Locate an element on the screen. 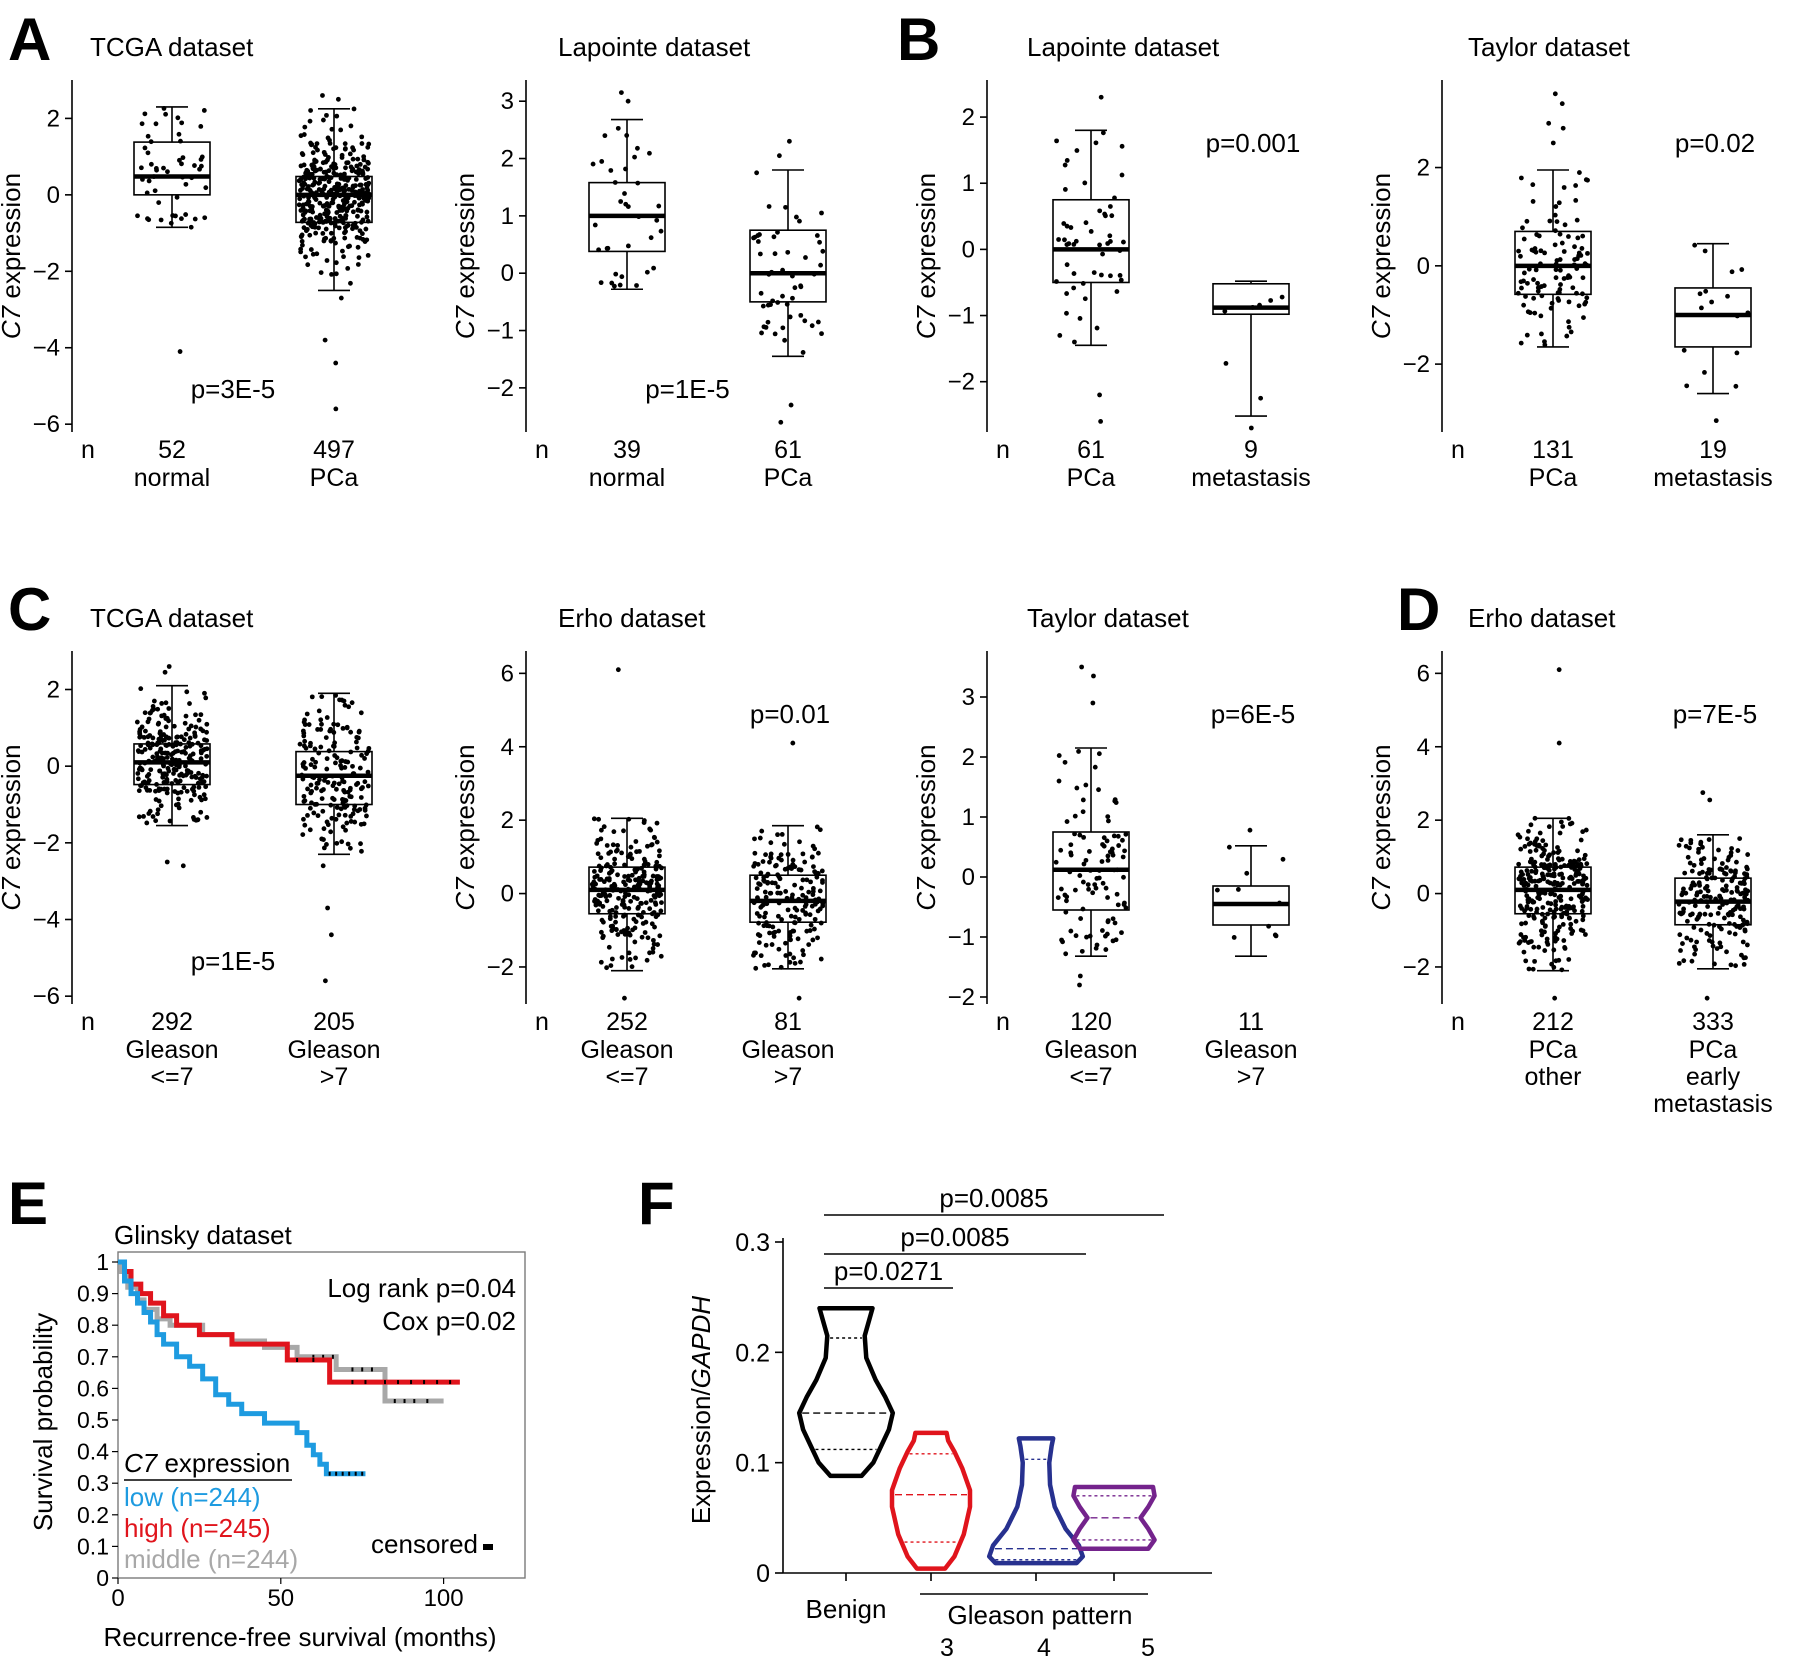  violin-body is located at coordinates (1114, 1517).